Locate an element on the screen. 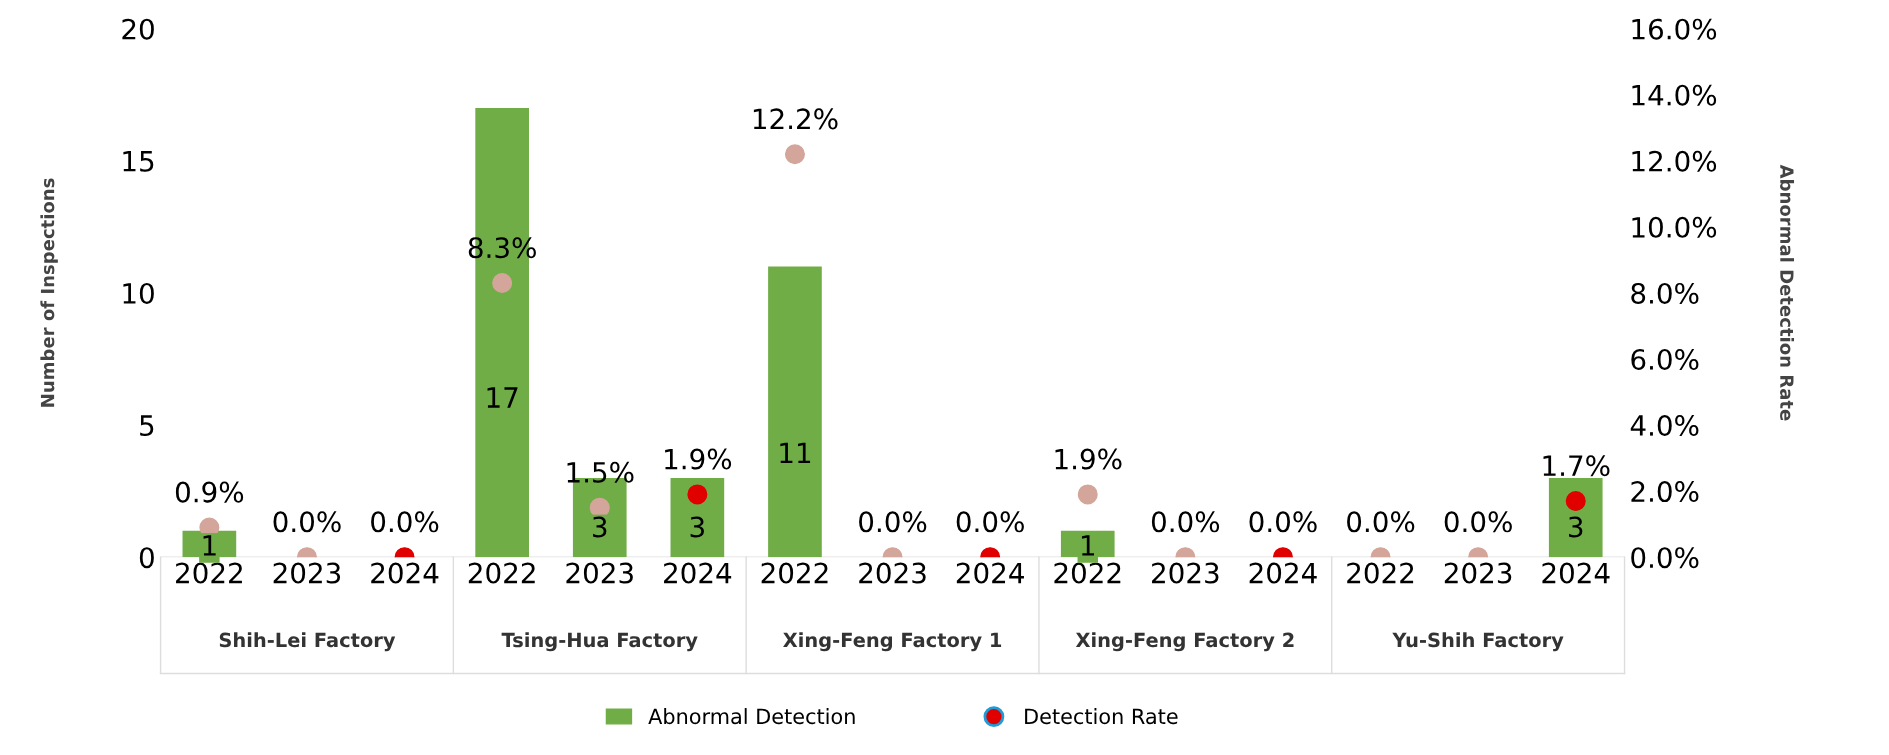 This screenshot has width=1889, height=755. y2-tick-label: 8.0% is located at coordinates (1665, 293).